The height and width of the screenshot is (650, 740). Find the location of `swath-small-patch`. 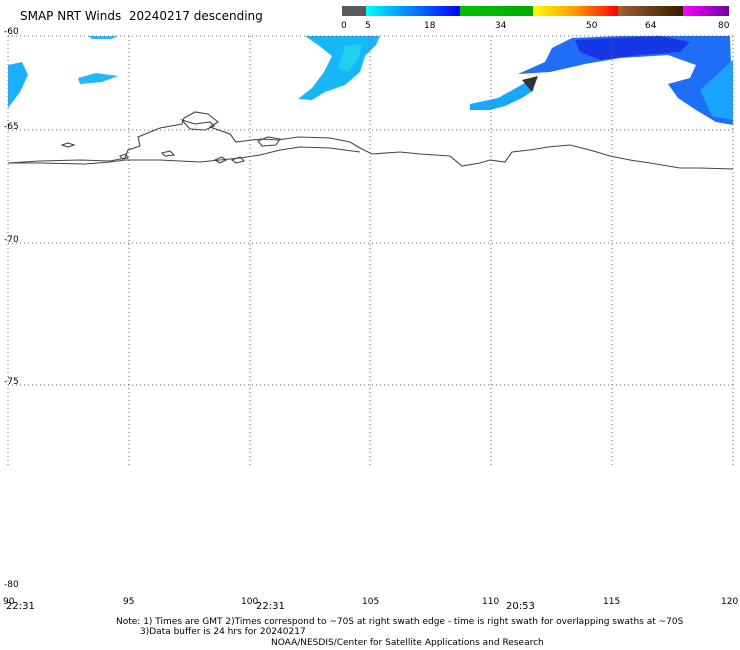

swath-small-patch is located at coordinates (98, 78).